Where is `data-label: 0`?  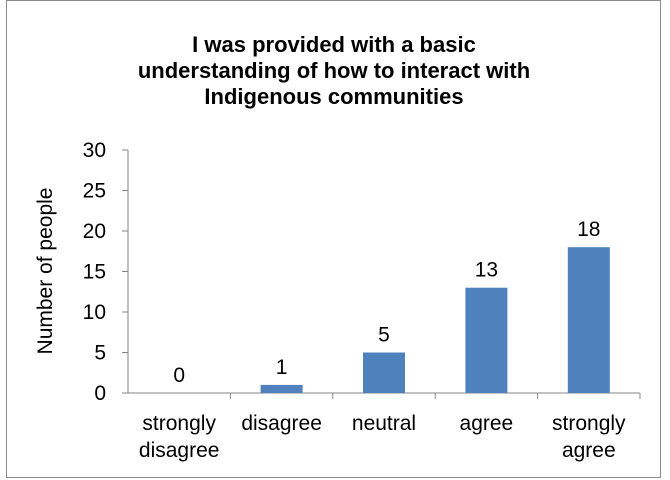
data-label: 0 is located at coordinates (179, 375).